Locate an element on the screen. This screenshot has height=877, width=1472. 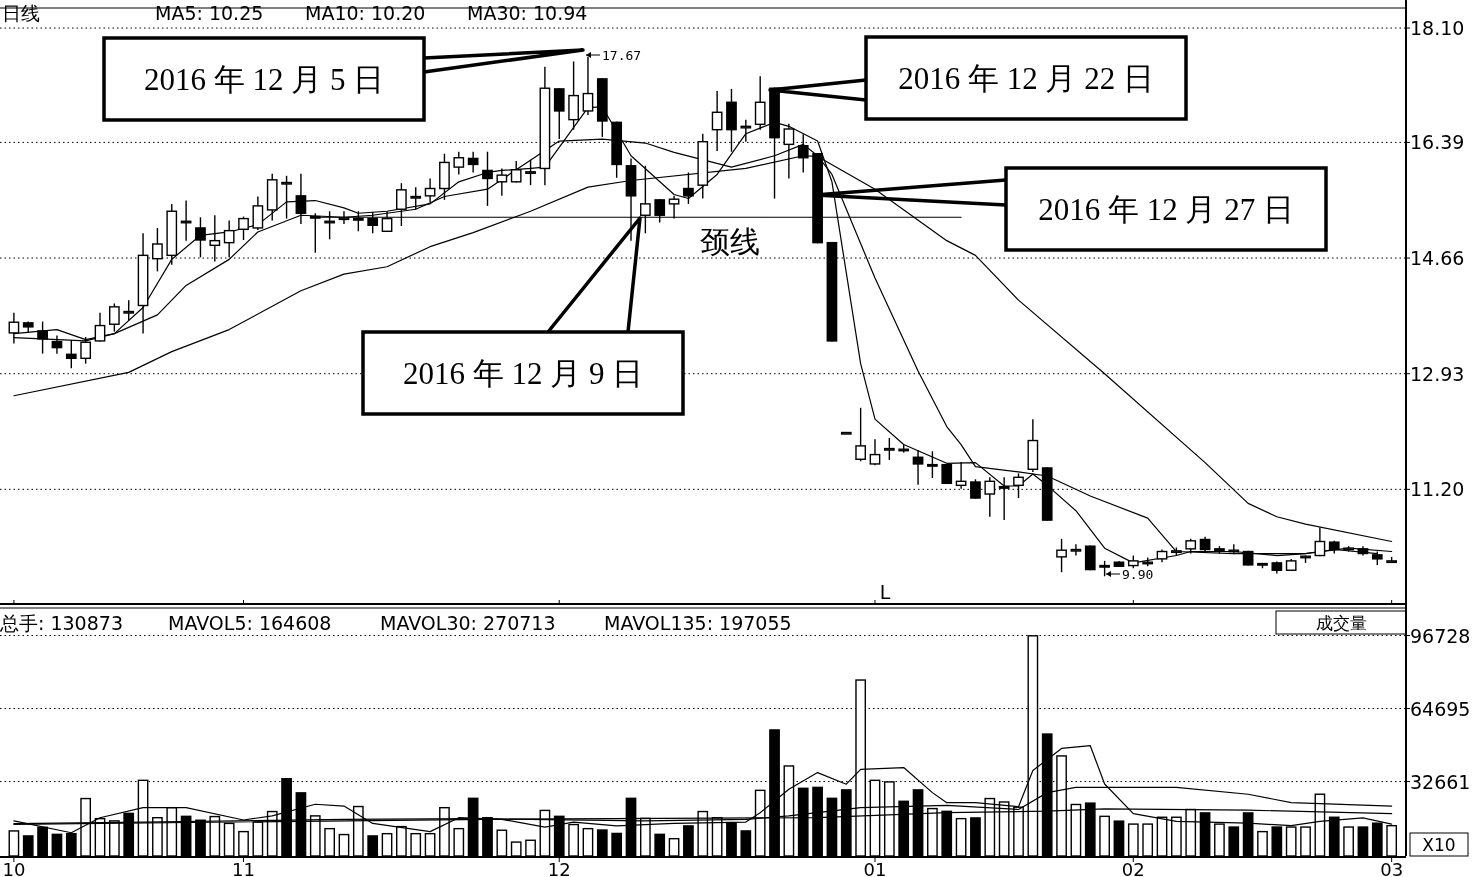
y-tick-label: 11.20 is located at coordinates (1437, 489).